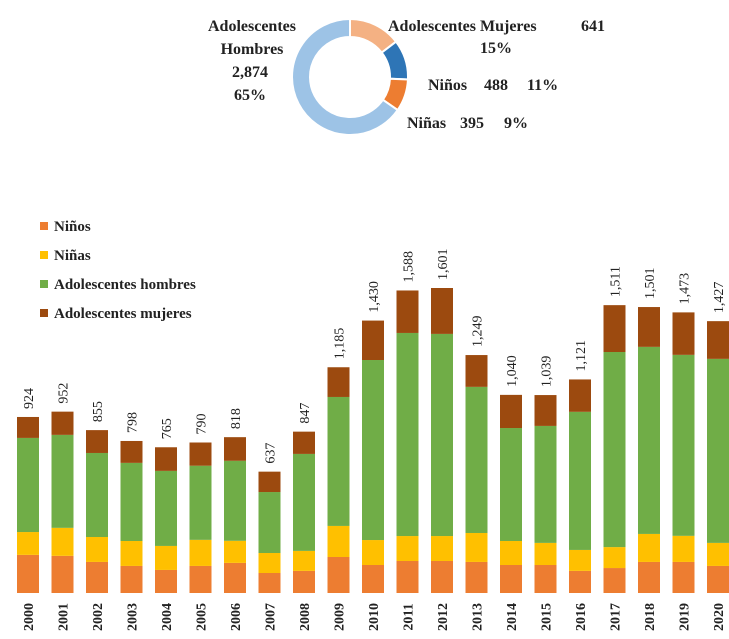 Image resolution: width=729 pixels, height=639 pixels. I want to click on segment-percent: 11%, so click(543, 85).